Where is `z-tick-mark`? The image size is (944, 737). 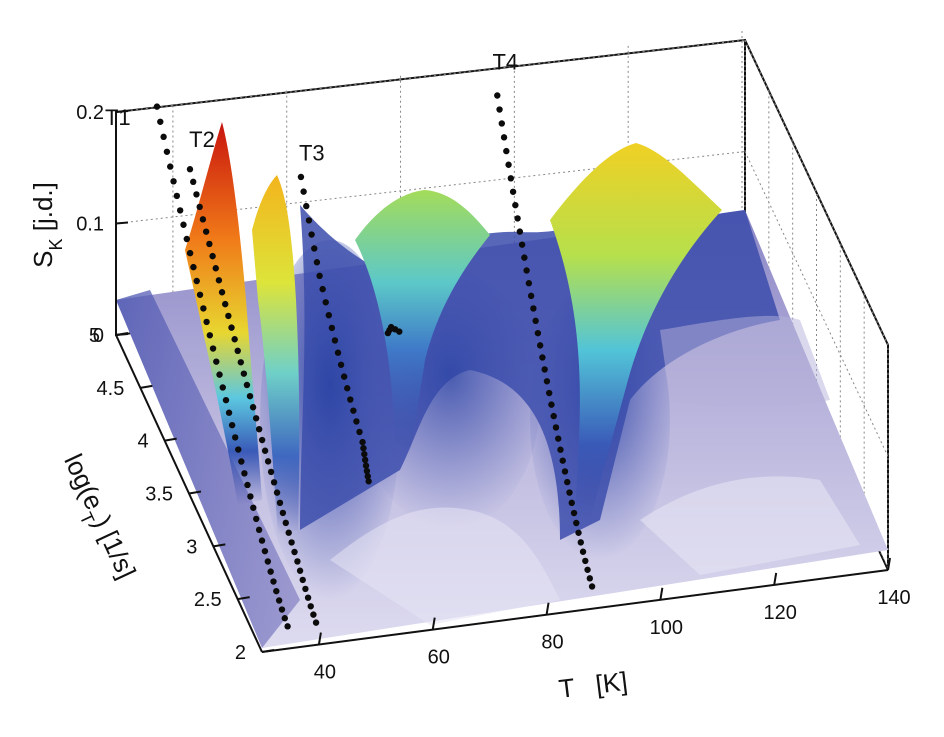 z-tick-mark is located at coordinates (122, 111).